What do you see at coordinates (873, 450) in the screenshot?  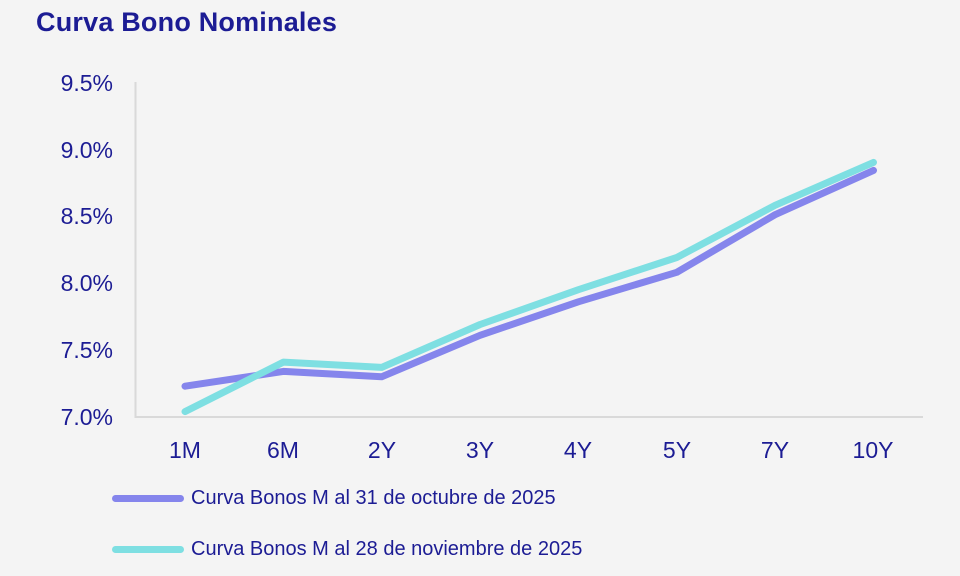 I see `x-tick-label: 10Y` at bounding box center [873, 450].